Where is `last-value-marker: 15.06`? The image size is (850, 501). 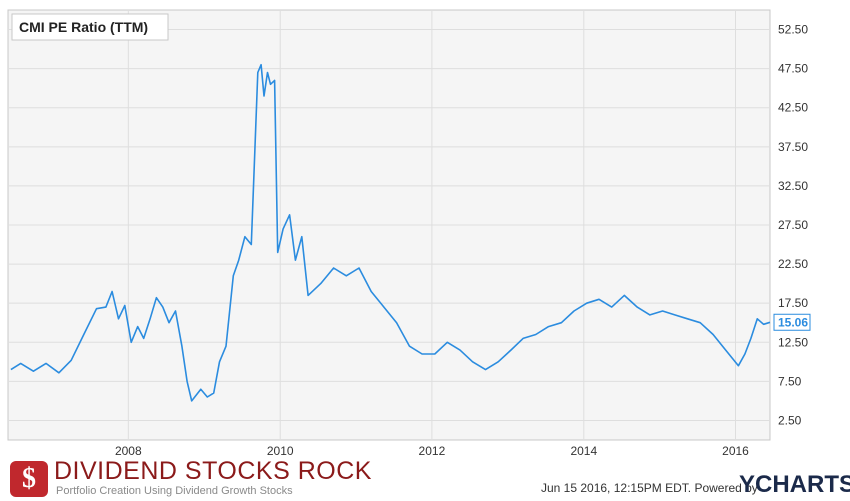 last-value-marker: 15.06 is located at coordinates (792, 322).